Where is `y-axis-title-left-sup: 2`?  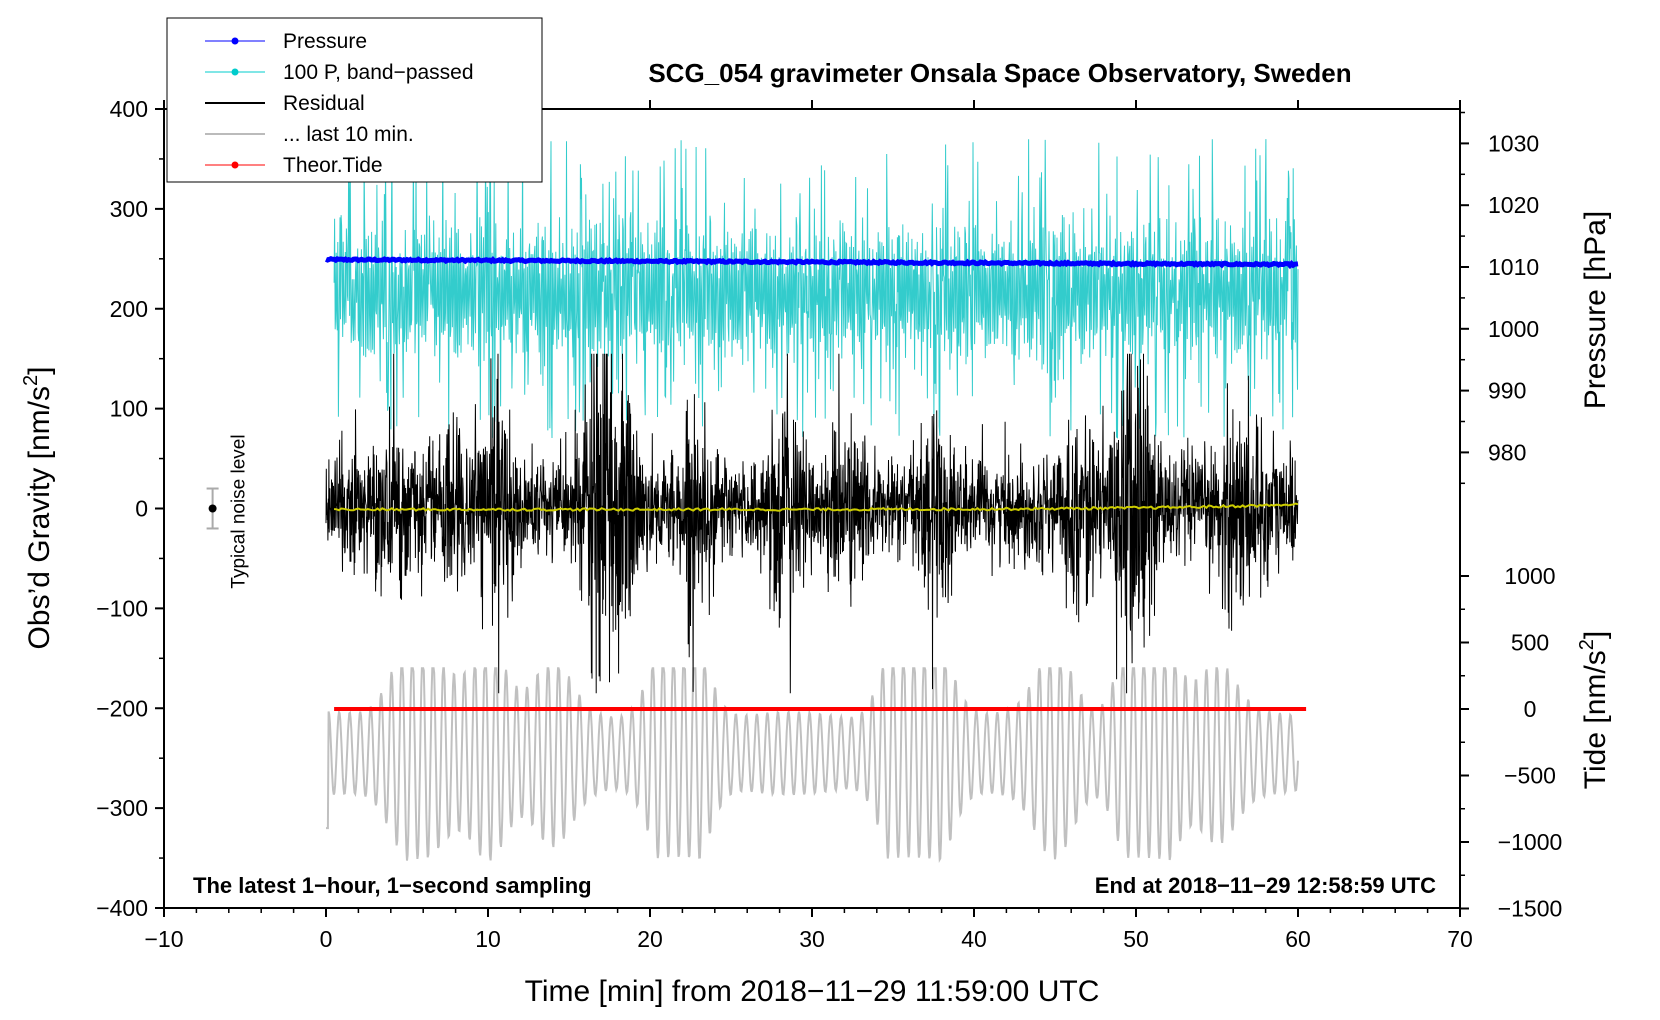 y-axis-title-left-sup: 2 is located at coordinates (31, 380).